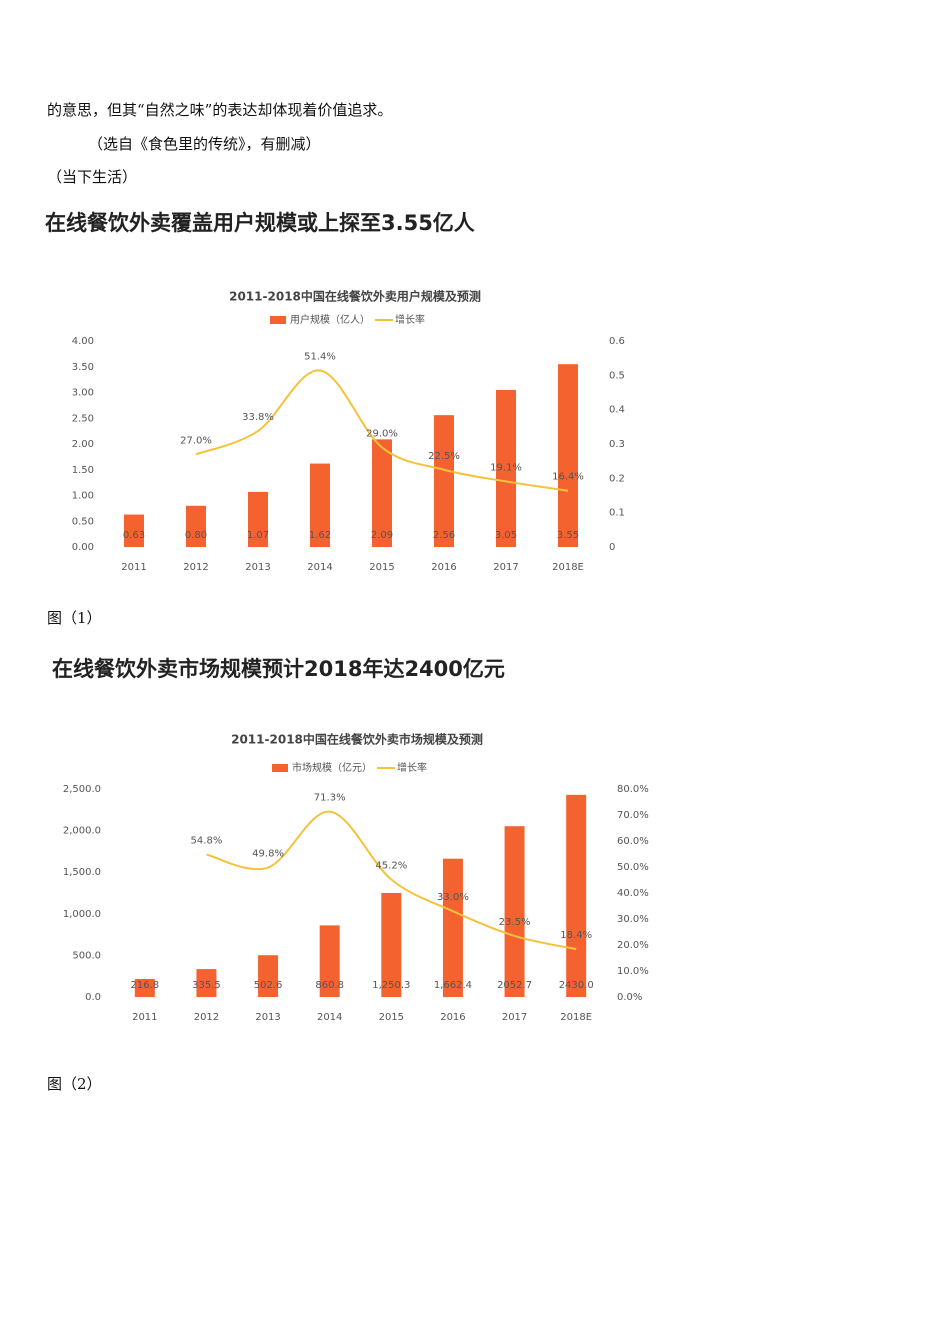 Image resolution: width=950 pixels, height=1344 pixels. What do you see at coordinates (514, 985) in the screenshot?
I see `data-label: 2052.7` at bounding box center [514, 985].